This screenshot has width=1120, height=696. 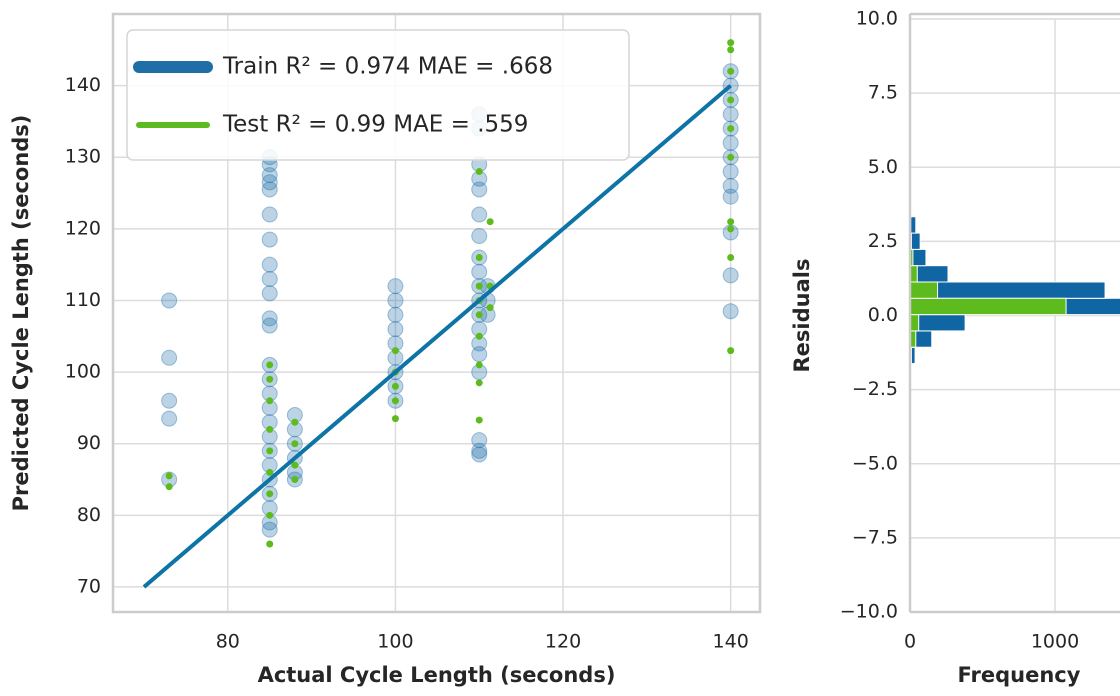 I want to click on y-tick-label: 80, so click(x=89, y=515).